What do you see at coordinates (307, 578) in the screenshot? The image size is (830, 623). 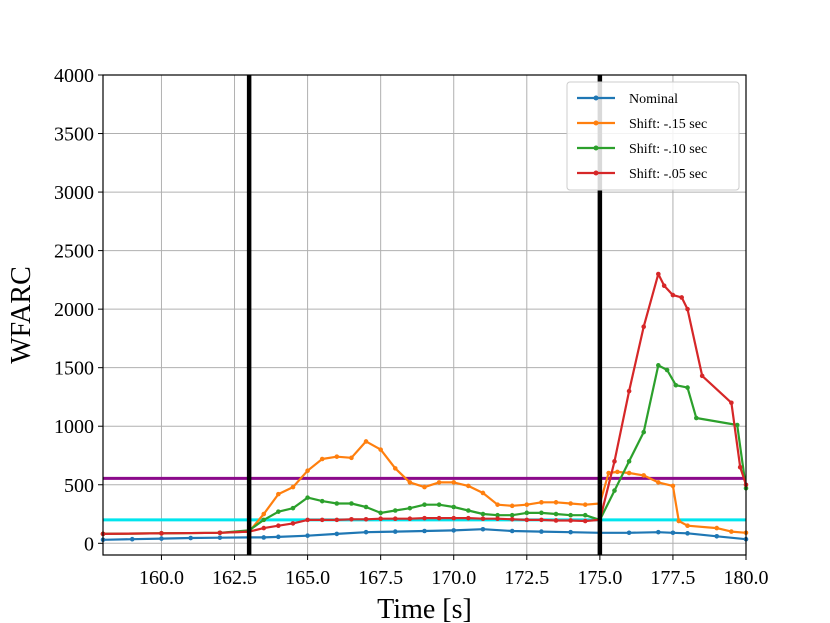 I see `x-tick-label: 165.0` at bounding box center [307, 578].